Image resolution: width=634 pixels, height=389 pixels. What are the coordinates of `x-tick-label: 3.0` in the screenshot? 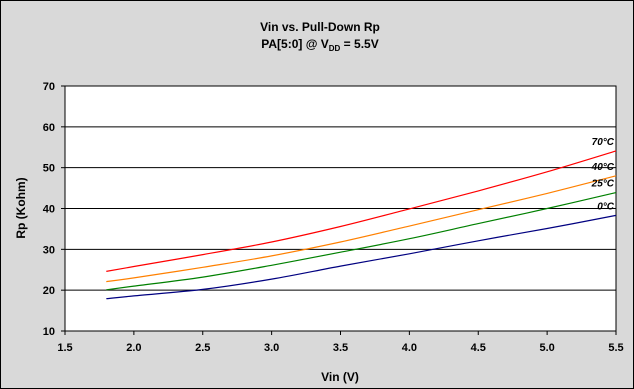 It's located at (271, 348).